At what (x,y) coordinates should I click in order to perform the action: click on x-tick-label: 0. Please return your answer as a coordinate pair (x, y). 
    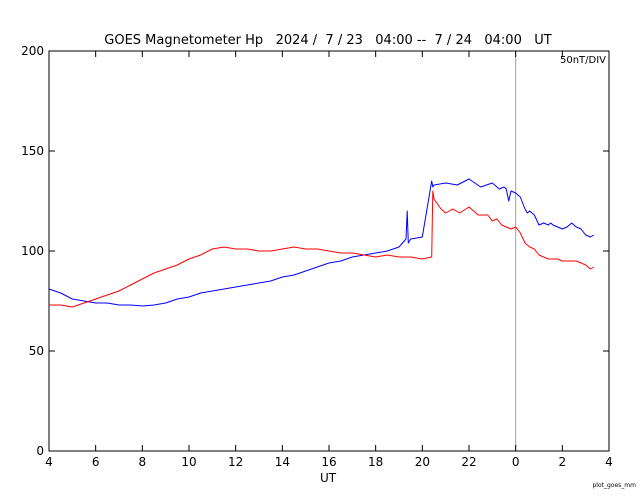
    Looking at the image, I should click on (516, 462).